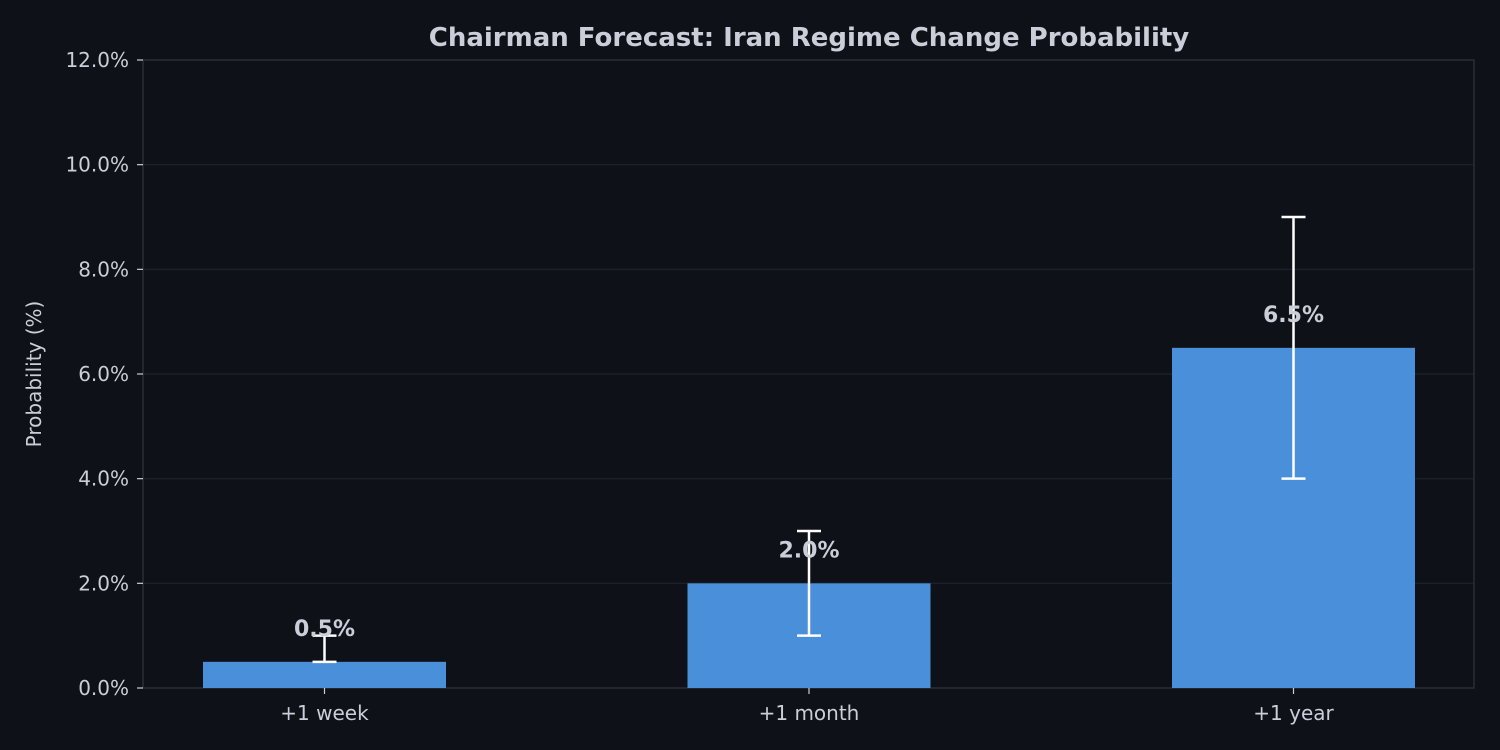 The image size is (1500, 750). I want to click on y-axis-label: Probability (%), so click(34, 374).